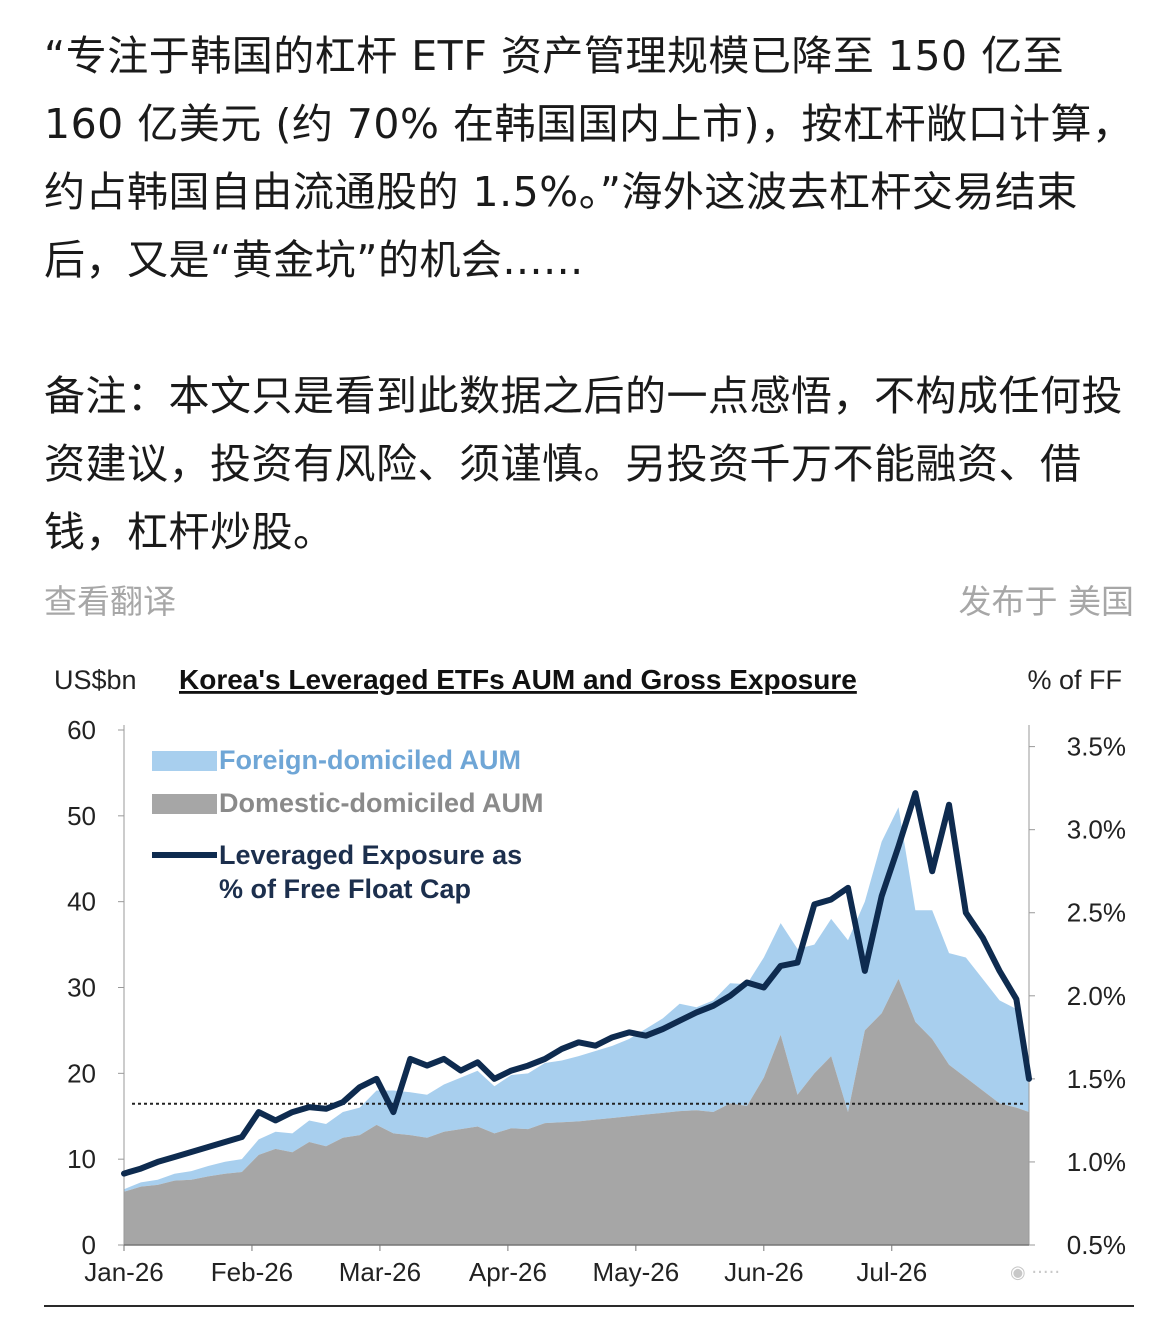 The width and height of the screenshot is (1170, 1330). Describe the element at coordinates (1096, 747) in the screenshot. I see `right-tick-label: 3.5%` at that location.